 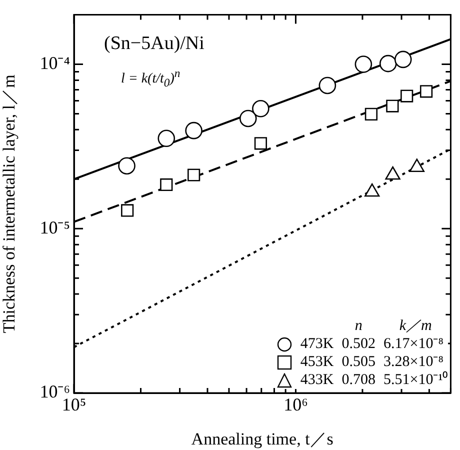 What do you see at coordinates (296, 404) in the screenshot?
I see `x-tick-label: 10⁶` at bounding box center [296, 404].